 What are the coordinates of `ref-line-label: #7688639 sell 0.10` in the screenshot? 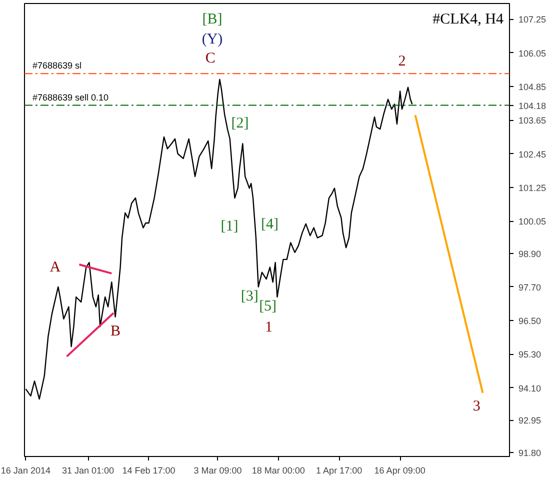 It's located at (70, 97).